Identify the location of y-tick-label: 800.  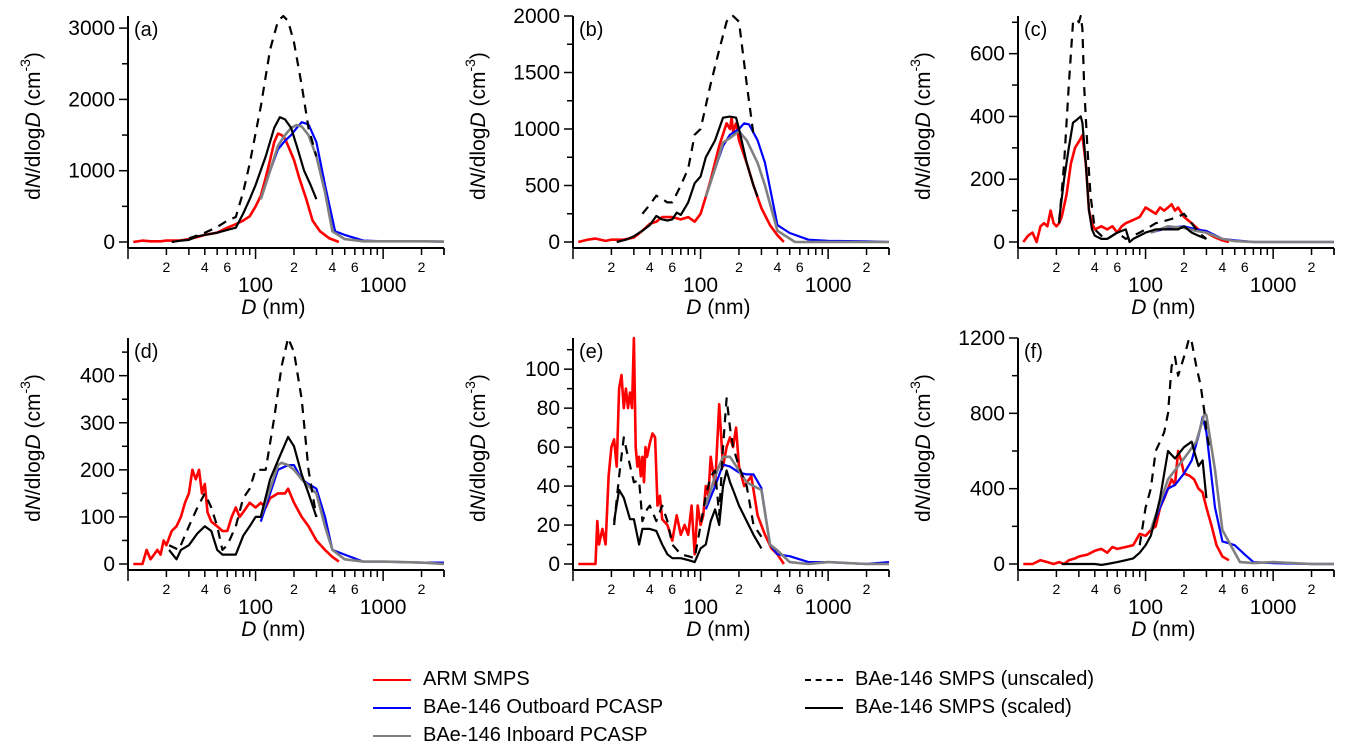
(987, 413).